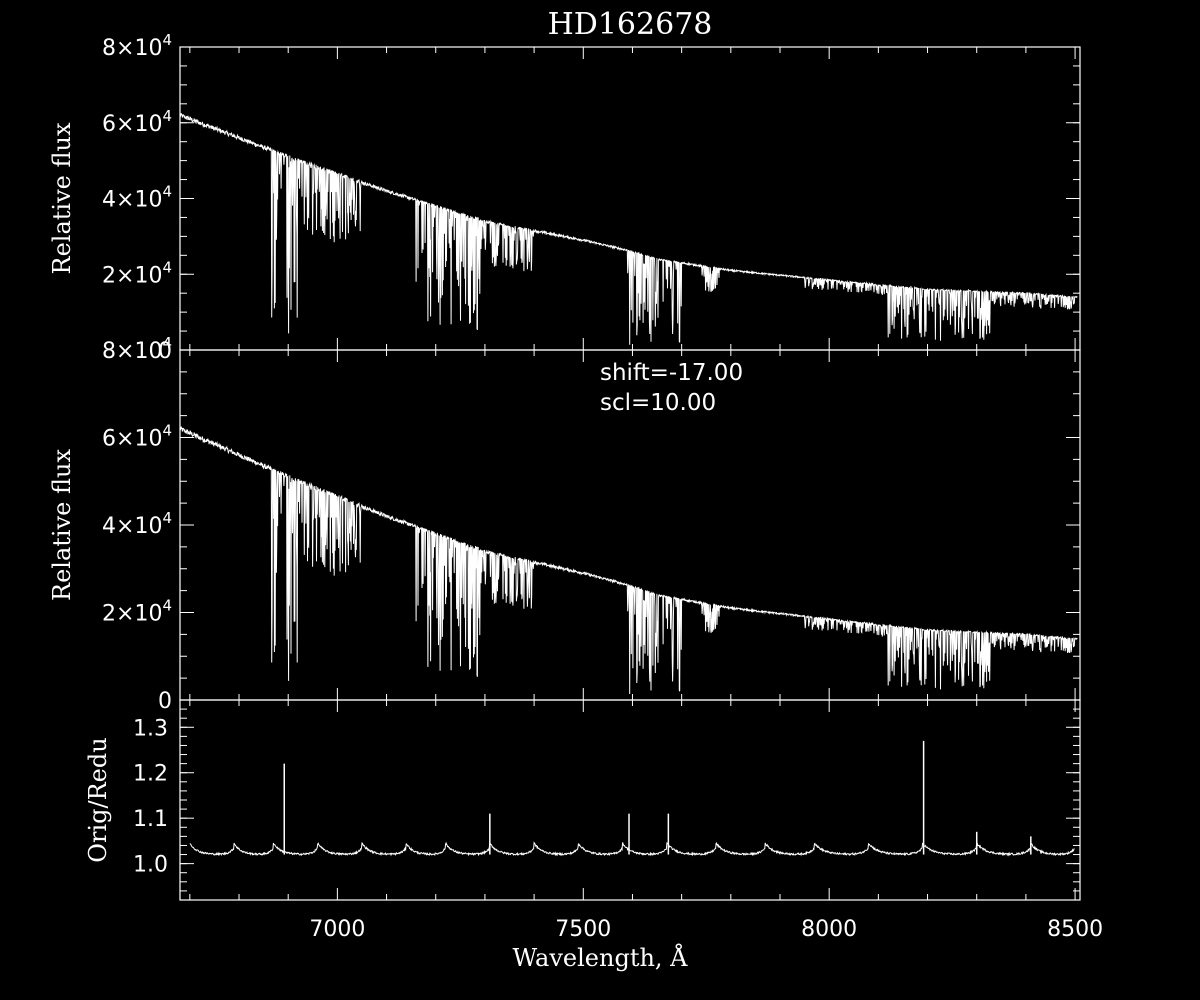  What do you see at coordinates (658, 403) in the screenshot?
I see `annotation-text: scl=10.00` at bounding box center [658, 403].